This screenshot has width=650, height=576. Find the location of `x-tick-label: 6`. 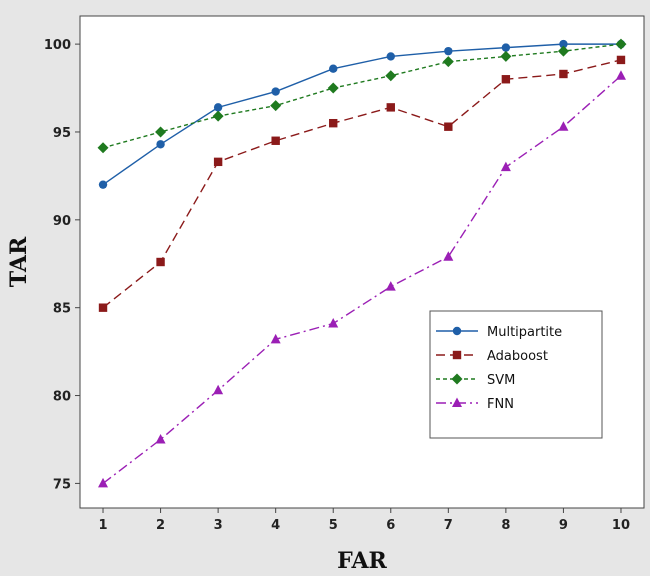

x-tick-label: 6 is located at coordinates (390, 525).